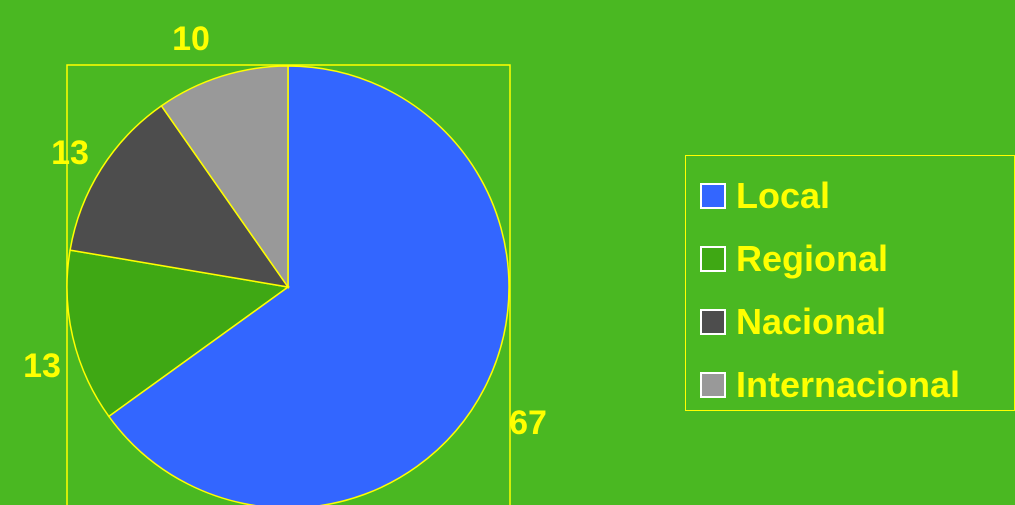 The width and height of the screenshot is (1015, 505). What do you see at coordinates (42, 366) in the screenshot?
I see `data-label-regional: 13` at bounding box center [42, 366].